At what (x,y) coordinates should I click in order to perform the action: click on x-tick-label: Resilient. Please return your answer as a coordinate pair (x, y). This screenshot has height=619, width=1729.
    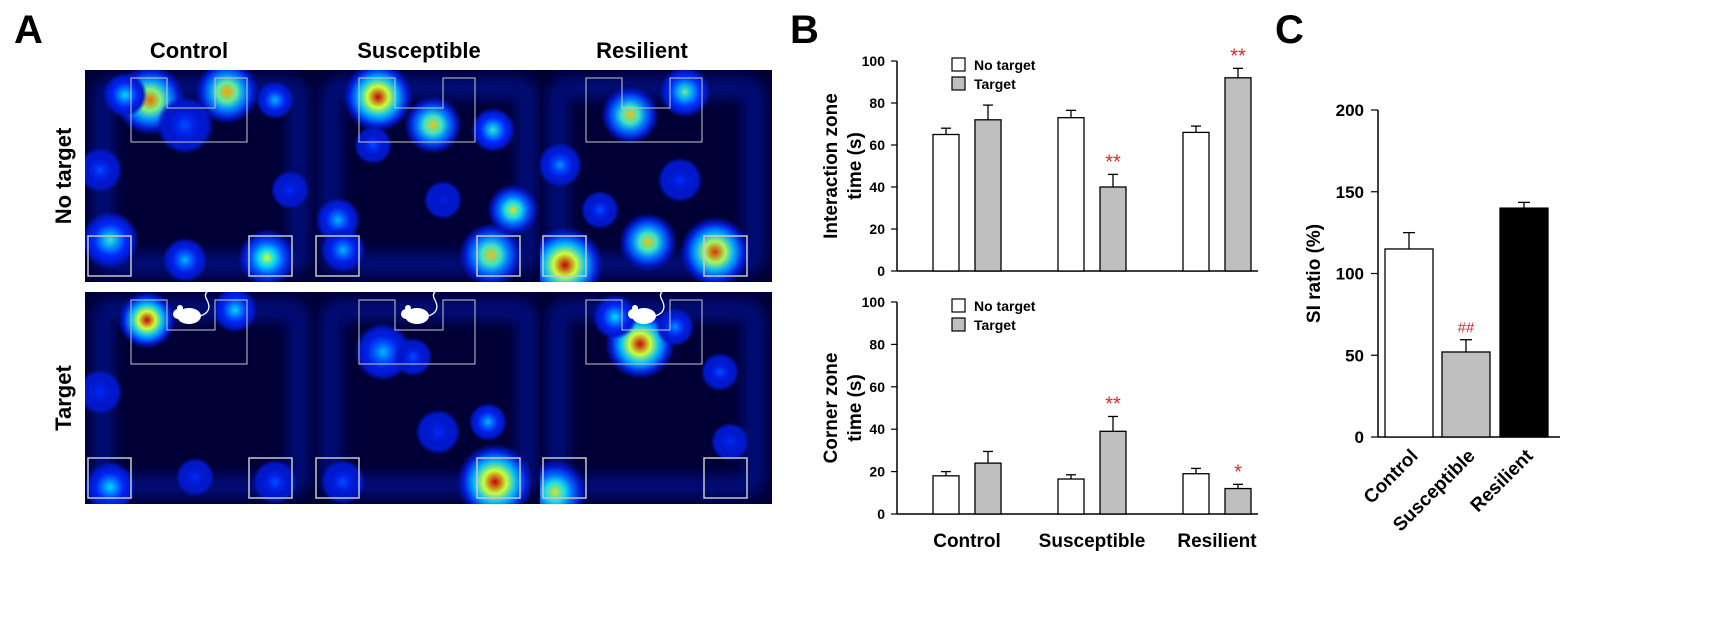
    Looking at the image, I should click on (1502, 480).